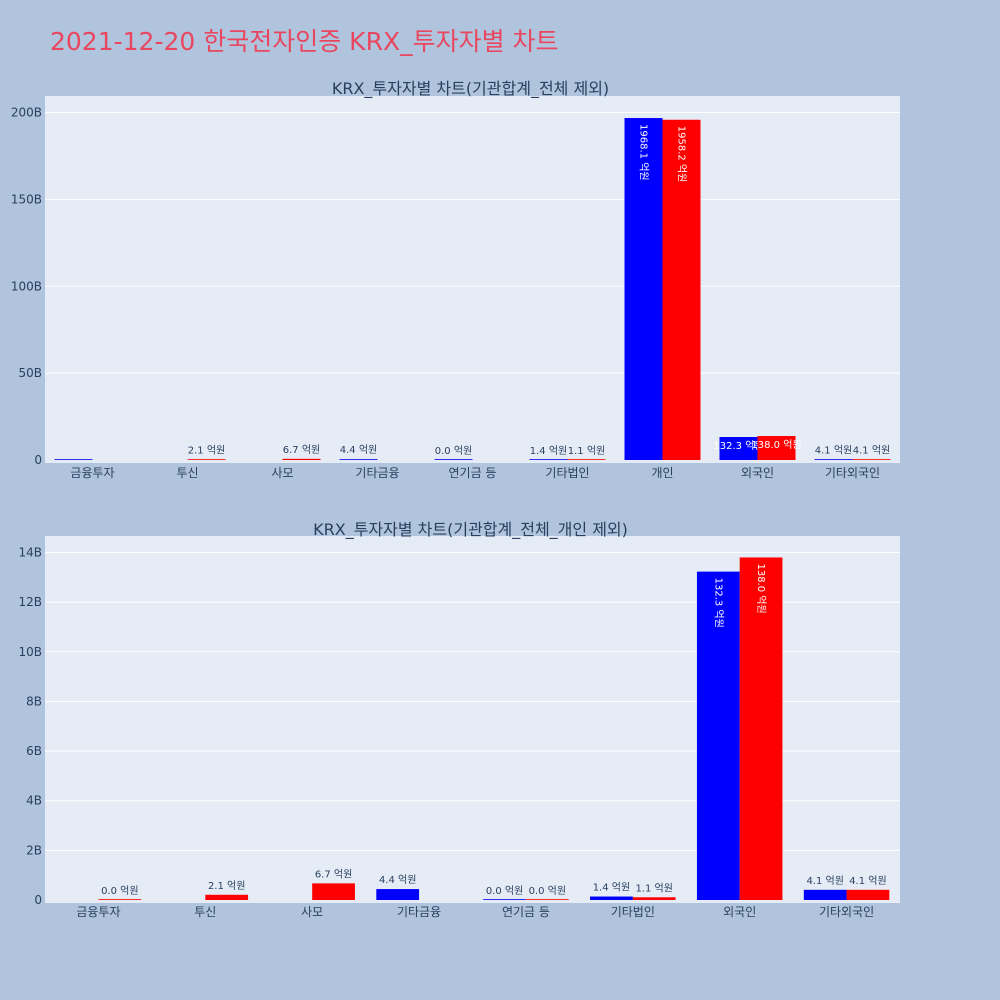 Image resolution: width=1000 pixels, height=1000 pixels. Describe the element at coordinates (470, 530) in the screenshot. I see `chart-title: KRX_투자자별 차트(기관합계_전체_개인 제외)` at that location.